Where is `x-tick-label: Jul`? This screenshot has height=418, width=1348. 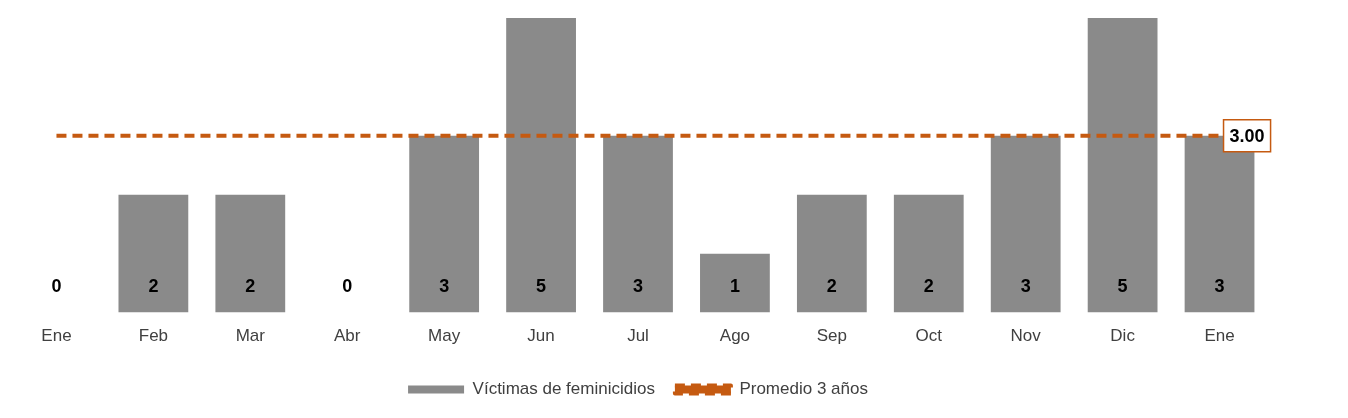 x-tick-label: Jul is located at coordinates (638, 336).